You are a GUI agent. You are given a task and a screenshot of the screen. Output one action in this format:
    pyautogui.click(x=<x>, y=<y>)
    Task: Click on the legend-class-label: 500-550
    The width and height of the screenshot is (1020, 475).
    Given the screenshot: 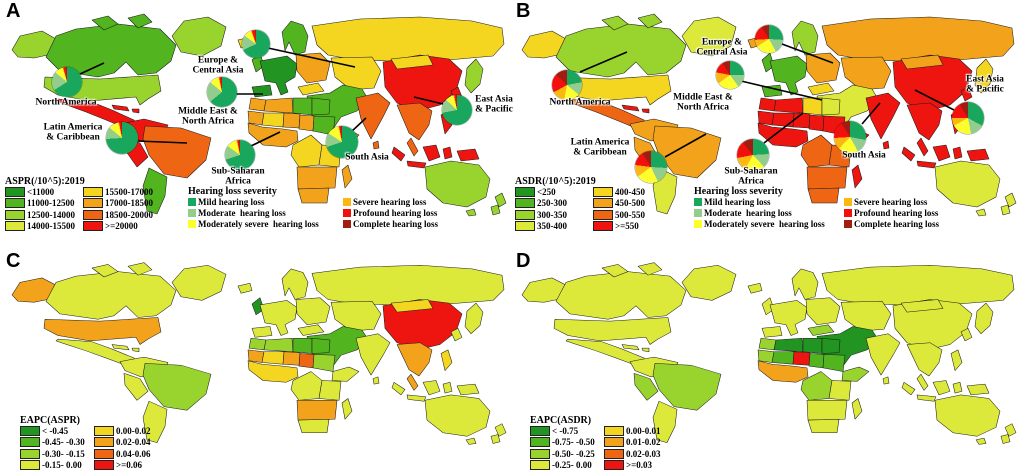 What is the action you would take?
    pyautogui.click(x=630, y=214)
    